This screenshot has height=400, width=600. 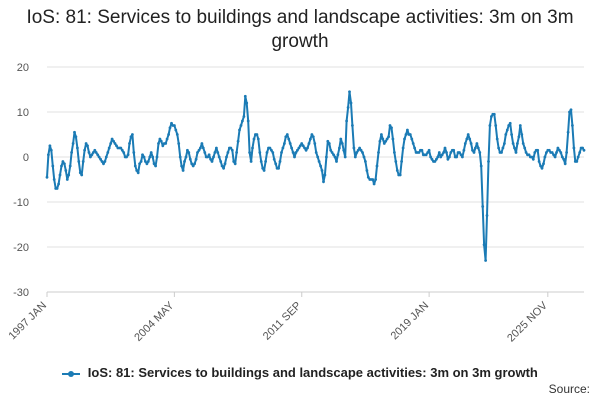 What do you see at coordinates (23, 68) in the screenshot?
I see `y-tick-label: 20` at bounding box center [23, 68].